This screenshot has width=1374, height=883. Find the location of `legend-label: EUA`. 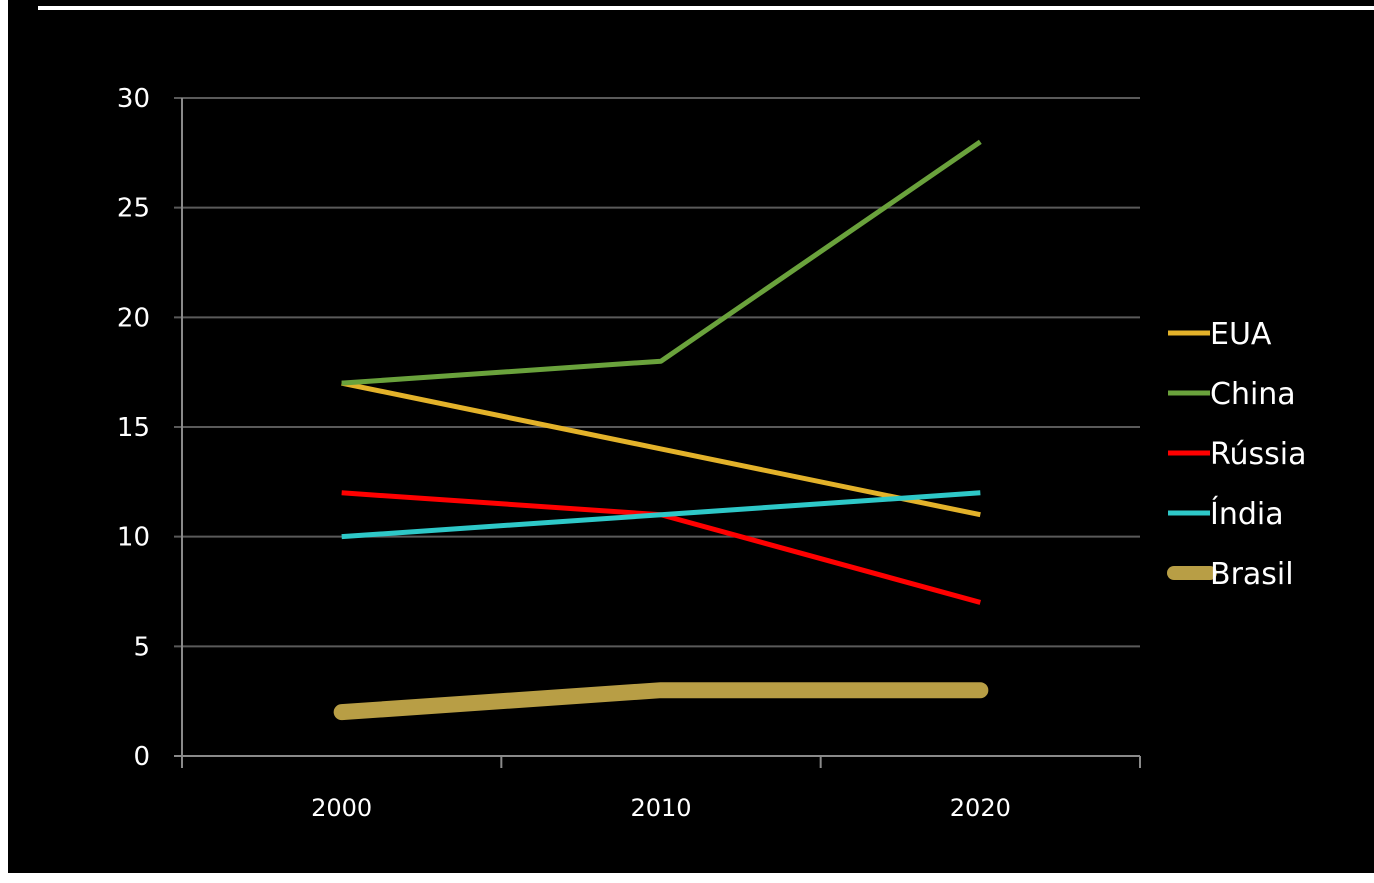

legend-label: EUA is located at coordinates (1241, 334).